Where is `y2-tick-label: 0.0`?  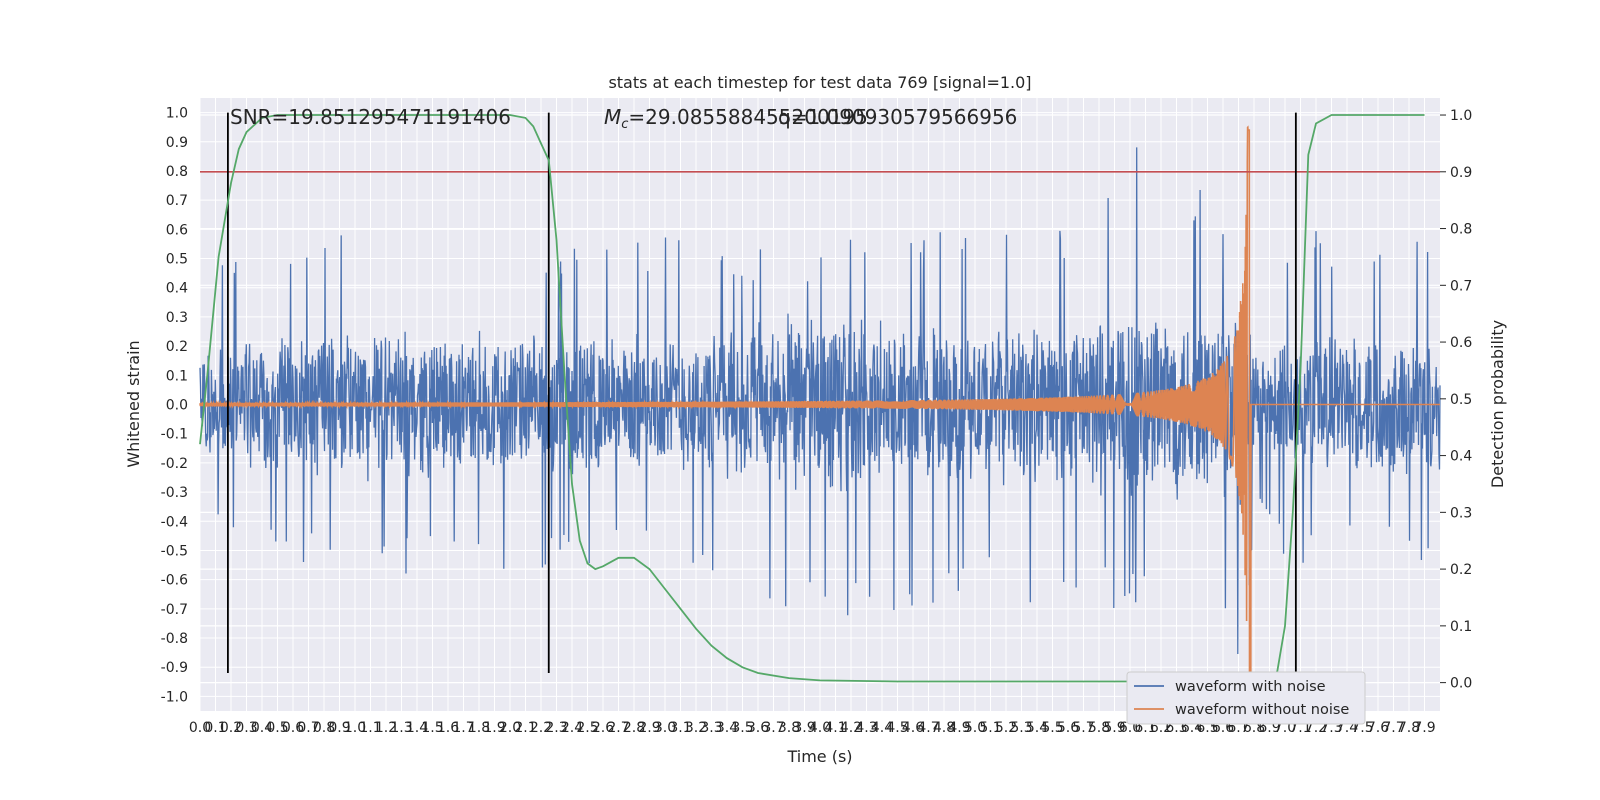 y2-tick-label: 0.0 is located at coordinates (1461, 684).